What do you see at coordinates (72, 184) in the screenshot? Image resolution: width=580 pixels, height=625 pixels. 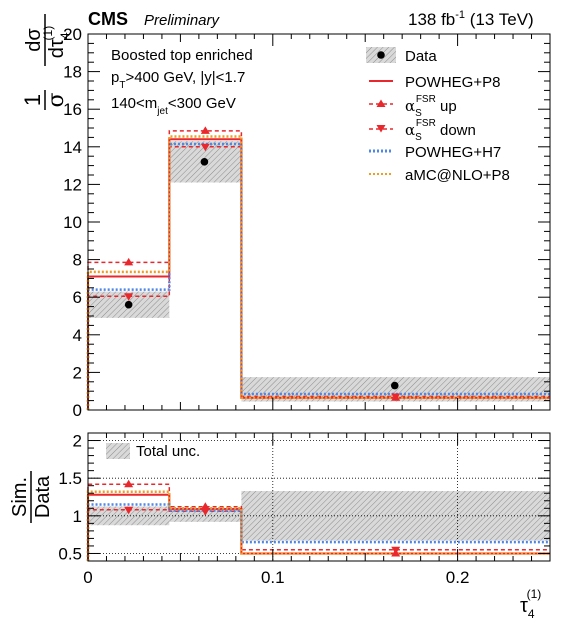 I see `y-tick-label: 12` at bounding box center [72, 184].